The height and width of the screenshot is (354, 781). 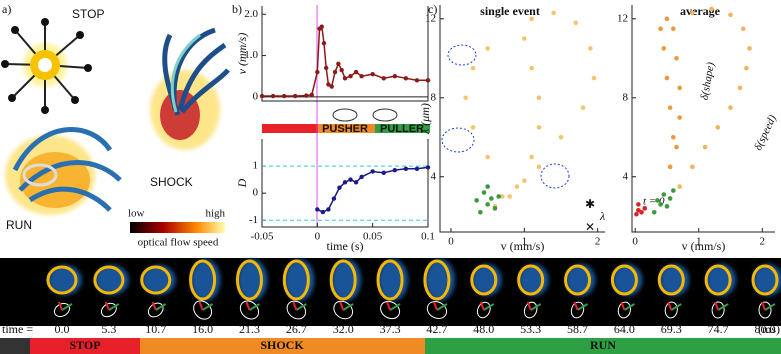 What do you see at coordinates (577, 329) in the screenshot?
I see `time-label: 58.7` at bounding box center [577, 329].